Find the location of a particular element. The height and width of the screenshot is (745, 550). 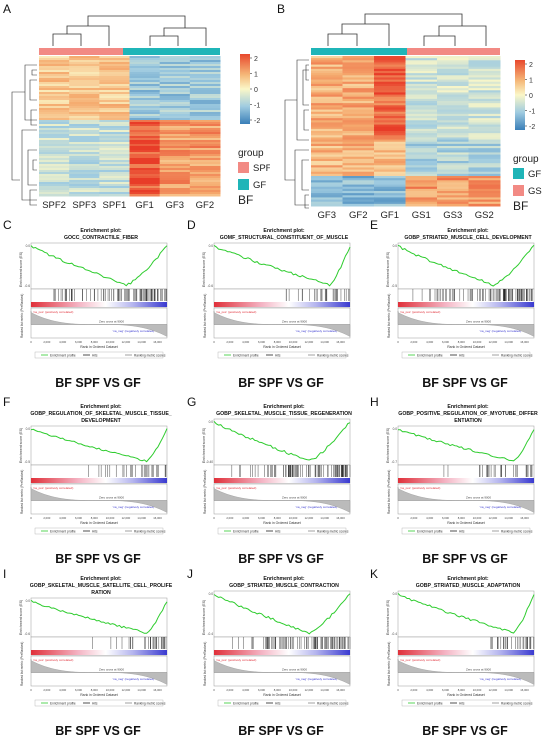

x-tick: 8,000 is located at coordinates (94, 518).